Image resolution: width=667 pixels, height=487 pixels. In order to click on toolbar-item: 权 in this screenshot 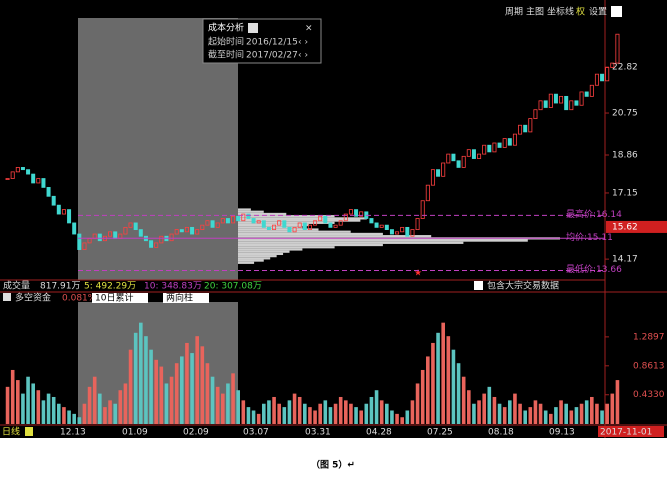, I will do `click(580, 12)`.